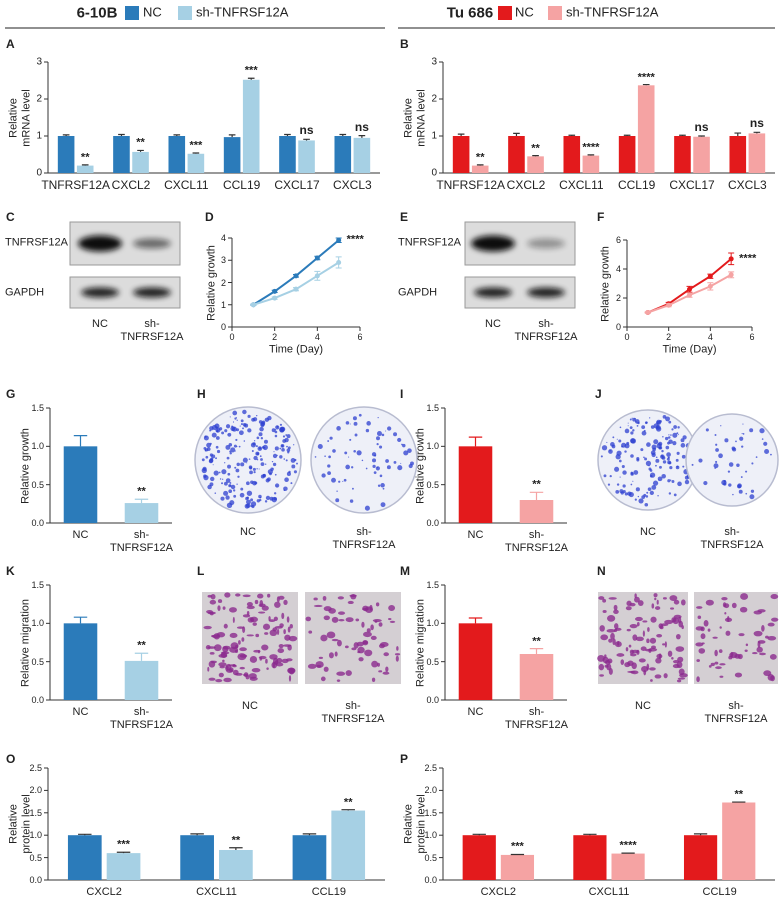 The width and height of the screenshot is (780, 904). What do you see at coordinates (420, 465) in the screenshot?
I see `y-axis-label: Relative growth` at bounding box center [420, 465].